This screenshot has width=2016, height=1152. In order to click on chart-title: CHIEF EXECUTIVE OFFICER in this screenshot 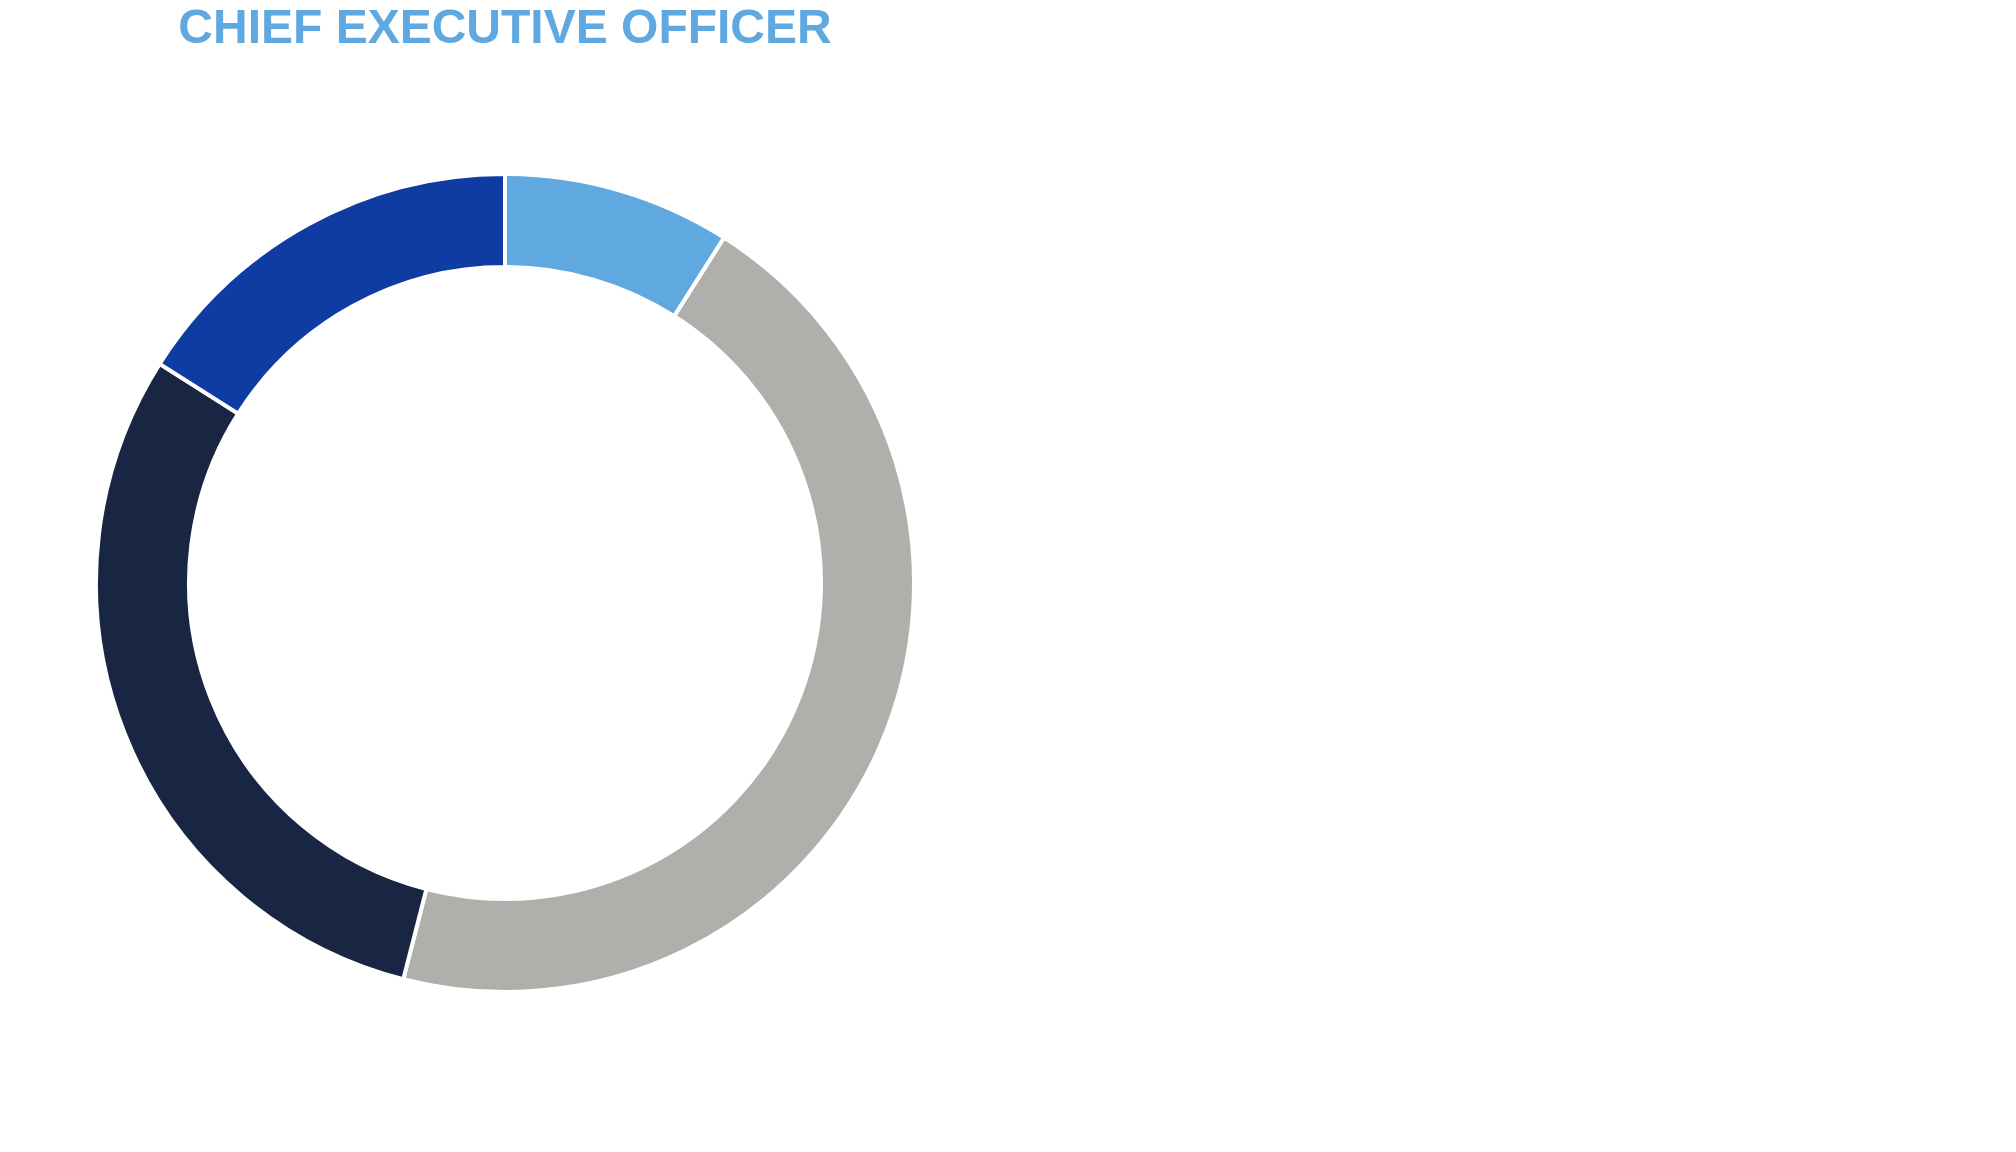, I will do `click(505, 26)`.